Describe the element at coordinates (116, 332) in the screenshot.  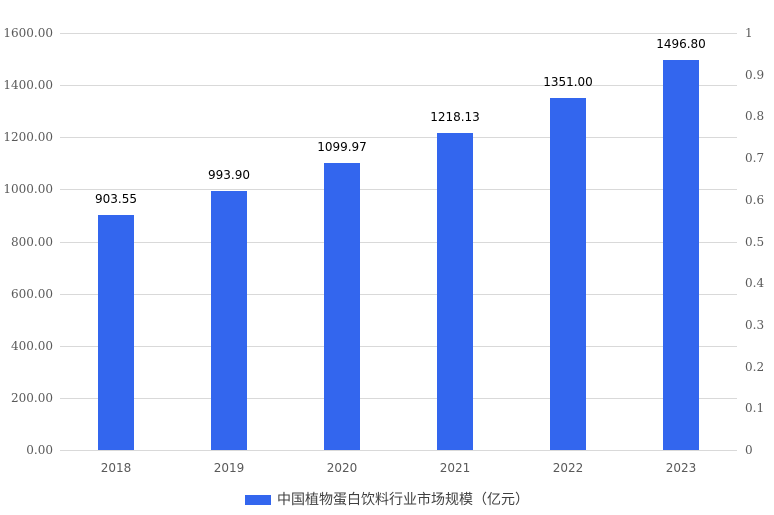
I see `bar-2018` at that location.